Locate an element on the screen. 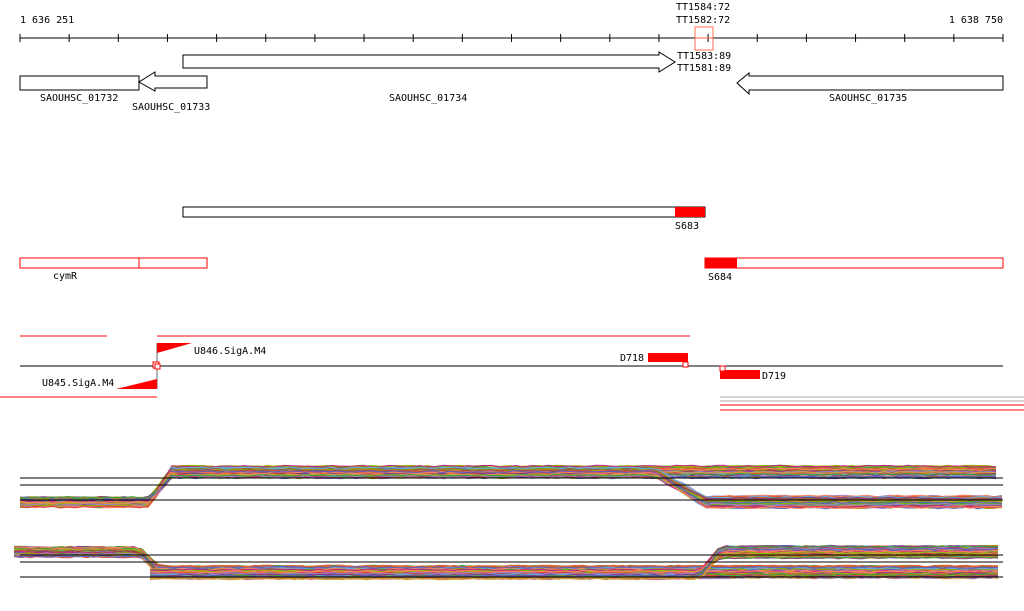  tss-label: TT1583:89 is located at coordinates (704, 56).